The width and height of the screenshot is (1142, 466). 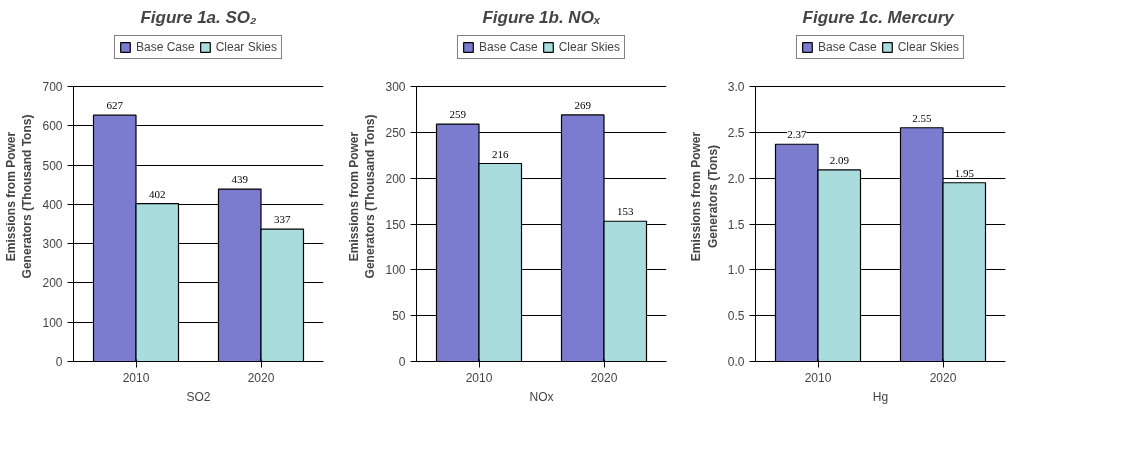 What do you see at coordinates (399, 316) in the screenshot?
I see `y-tick-label: 50` at bounding box center [399, 316].